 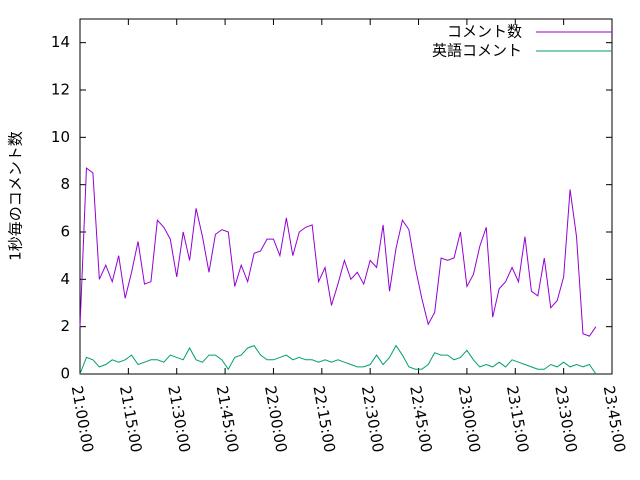 I want to click on series-line, so click(x=338, y=359).